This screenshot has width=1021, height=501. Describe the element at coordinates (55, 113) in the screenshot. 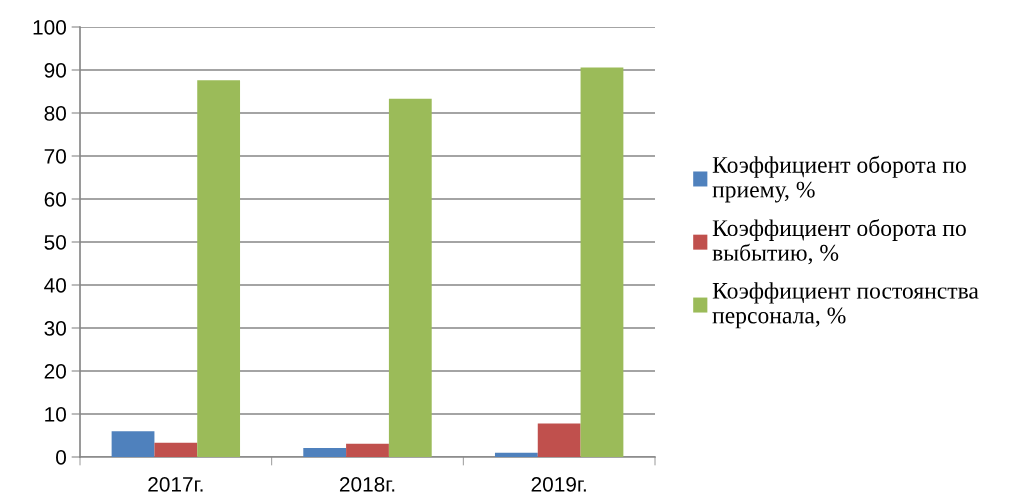

I see `y-tick-label: 80` at that location.